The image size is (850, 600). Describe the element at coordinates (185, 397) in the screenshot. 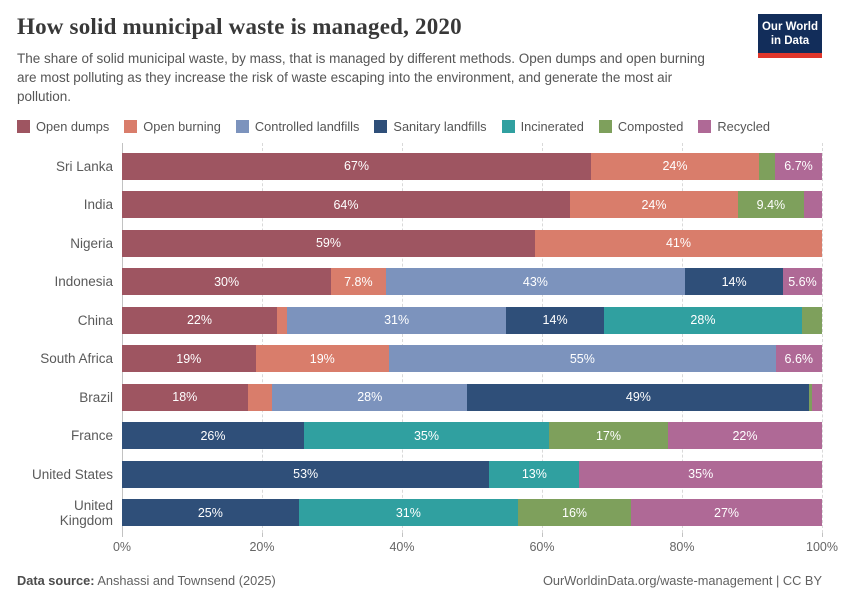

I see `bar-segment-open-dumps: 18%` at that location.